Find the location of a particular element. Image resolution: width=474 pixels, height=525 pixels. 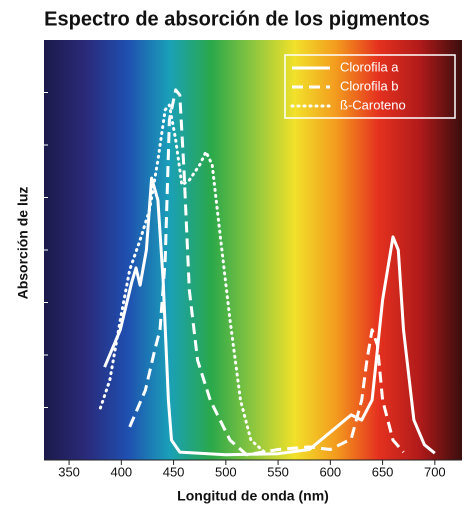

x-tick-label: 350 is located at coordinates (69, 471).